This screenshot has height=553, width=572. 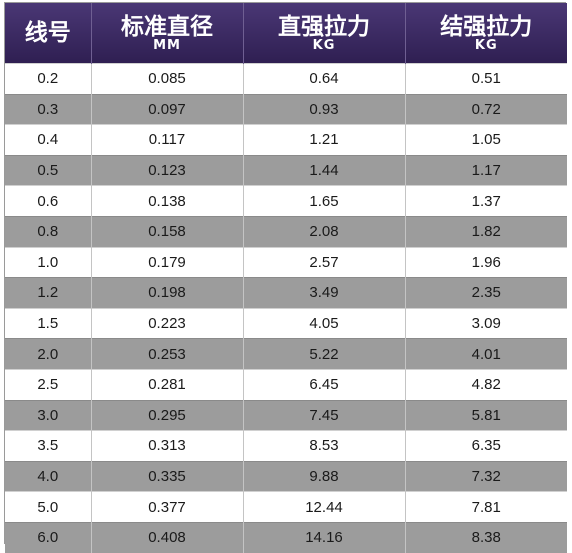 I want to click on table-row: 1.0 0.179 2.57 1.96, so click(x=286, y=262).